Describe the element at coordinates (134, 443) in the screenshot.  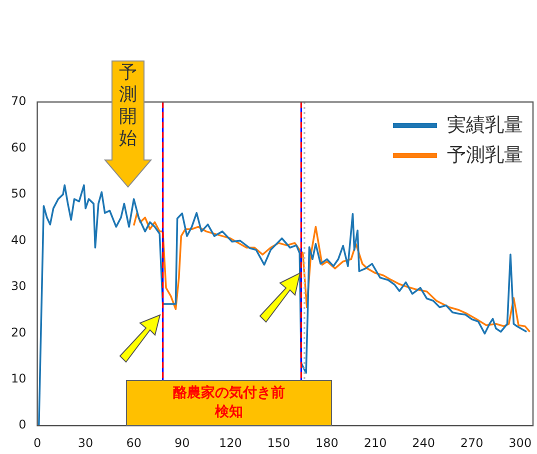
I see `x-tick-label: 60` at that location.